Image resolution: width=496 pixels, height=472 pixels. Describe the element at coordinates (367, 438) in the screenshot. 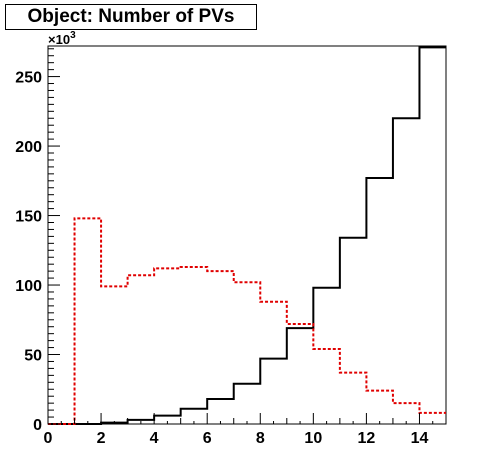

I see `x-tick-label: 12` at that location.